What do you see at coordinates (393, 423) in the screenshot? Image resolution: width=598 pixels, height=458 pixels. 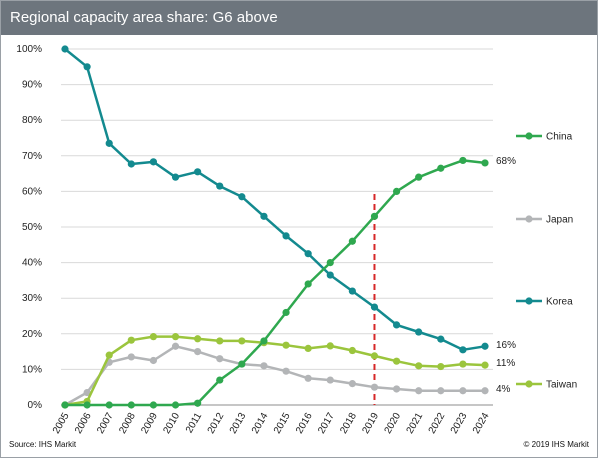 I see `x-tick-label: 2020` at bounding box center [393, 423].